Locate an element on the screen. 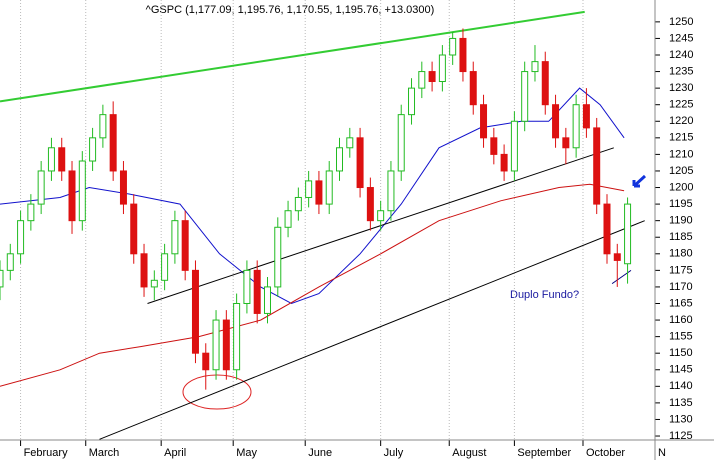  y-tick-label: 1200 is located at coordinates (681, 187).